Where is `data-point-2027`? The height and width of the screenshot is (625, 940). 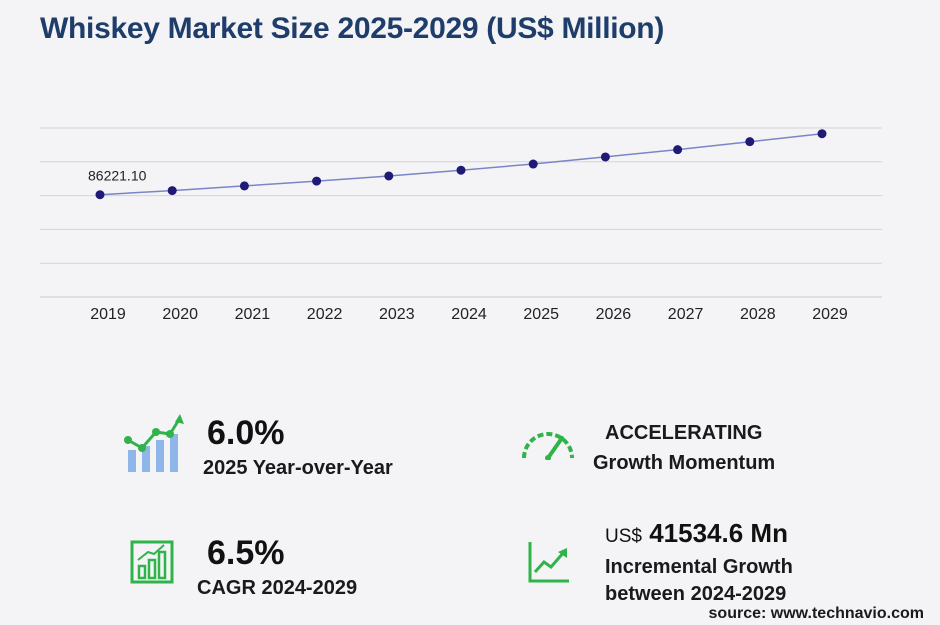 data-point-2027 is located at coordinates (678, 150).